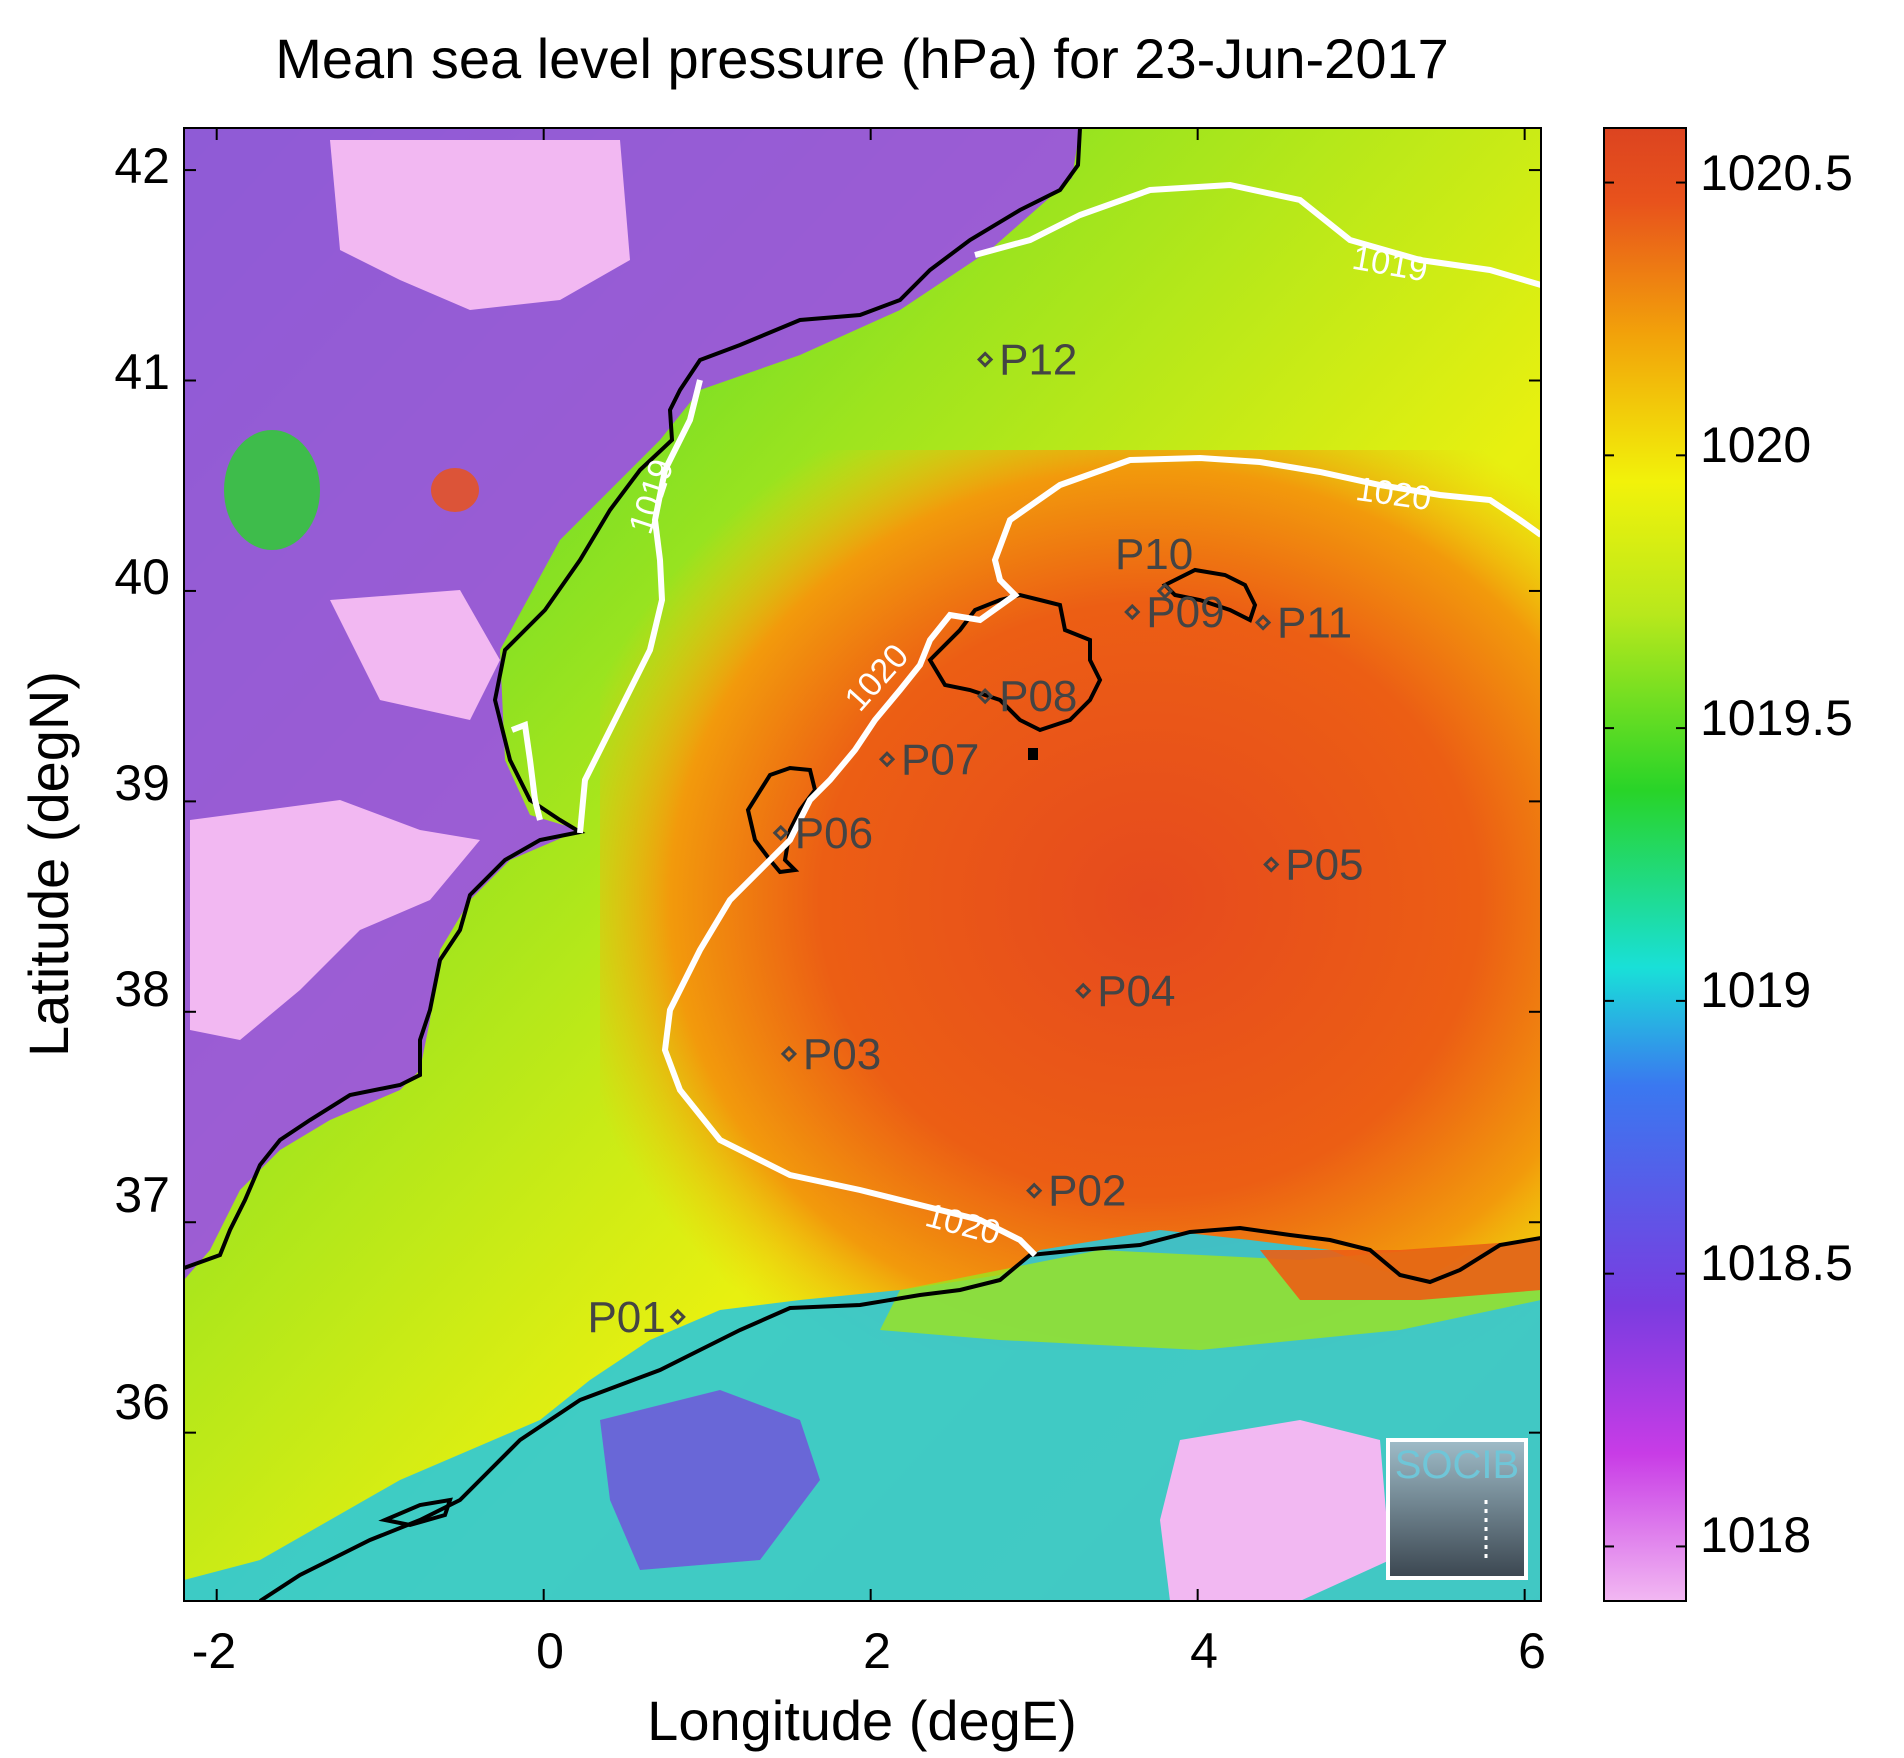  Describe the element at coordinates (1275, 1510) in the screenshot. I see `africa-pink-patch` at that location.